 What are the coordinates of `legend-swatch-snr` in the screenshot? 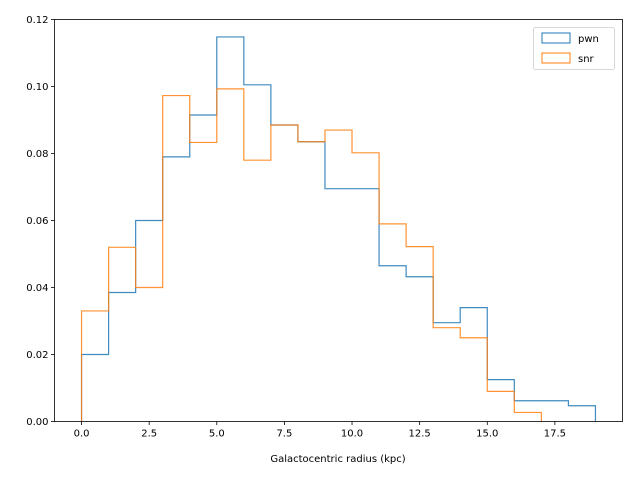 It's located at (556, 58).